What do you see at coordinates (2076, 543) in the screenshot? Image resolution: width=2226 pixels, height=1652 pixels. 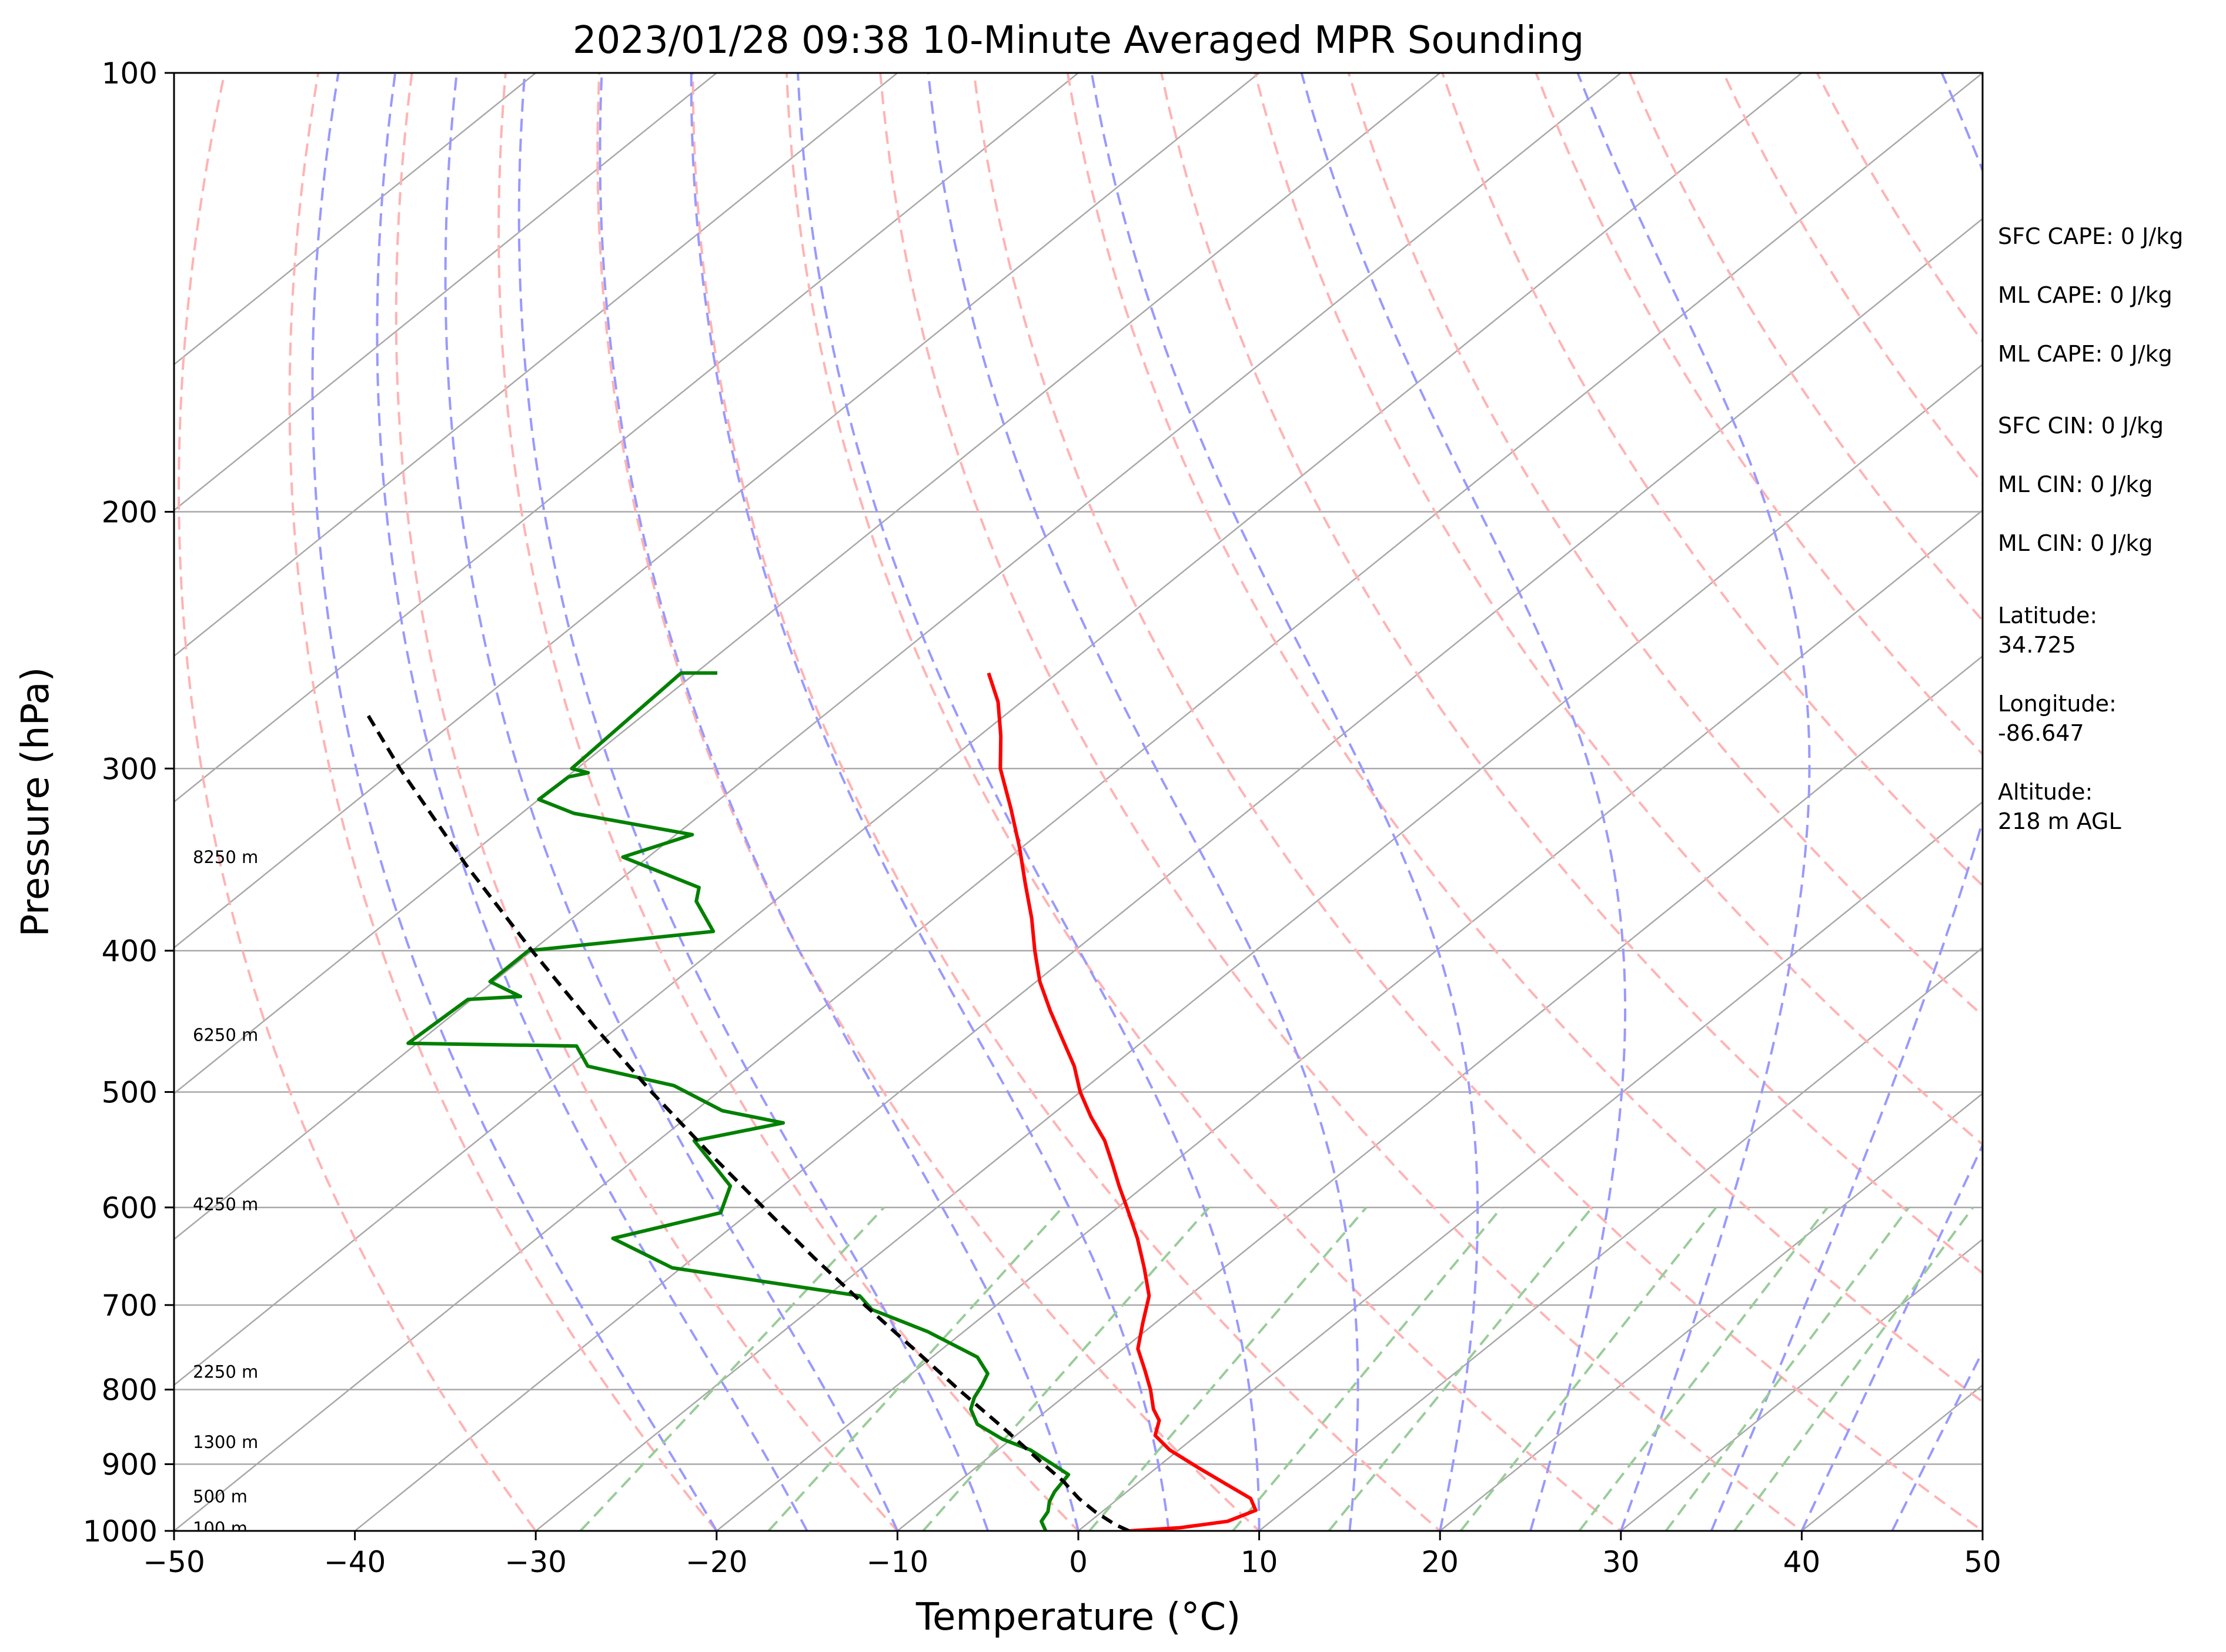 I see `ml-cin-text-2: ML CIN: 0 J/kg` at bounding box center [2076, 543].